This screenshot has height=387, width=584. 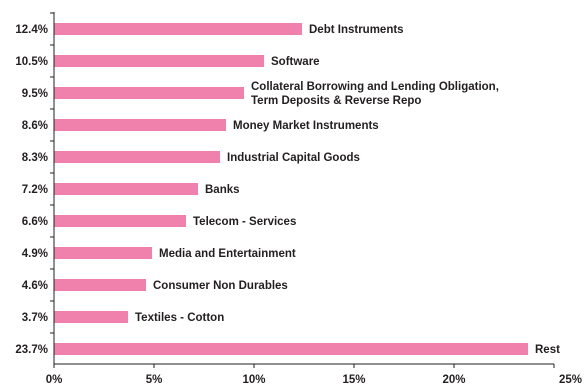 What do you see at coordinates (353, 380) in the screenshot?
I see `x-tick-label: 15%` at bounding box center [353, 380].